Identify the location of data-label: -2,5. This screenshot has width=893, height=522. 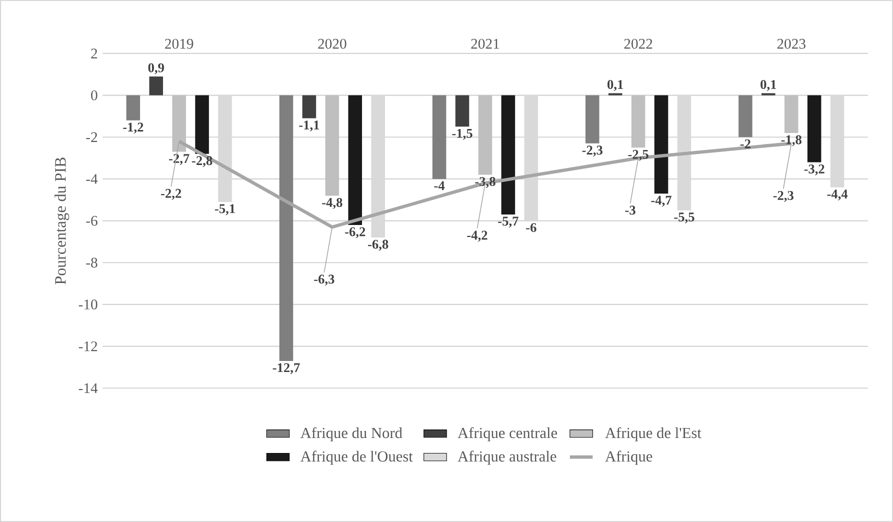
(638, 155).